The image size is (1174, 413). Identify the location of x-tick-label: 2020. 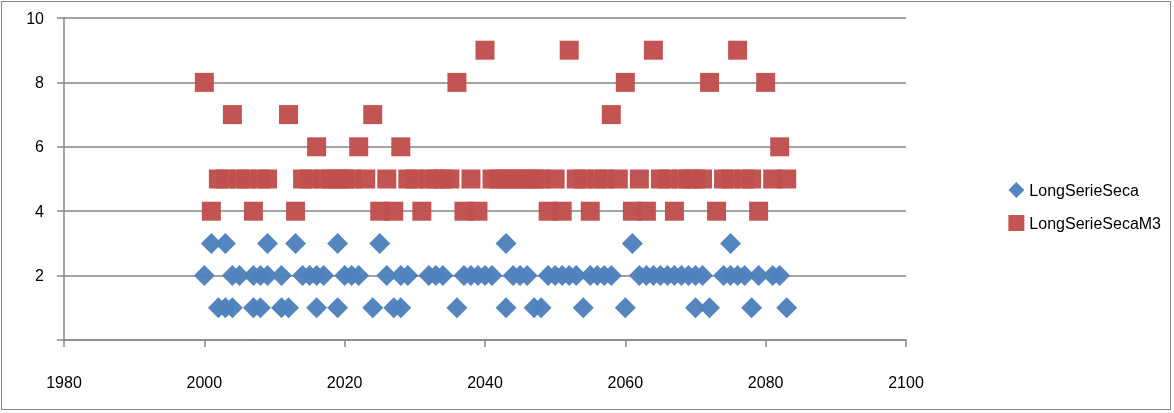
(344, 382).